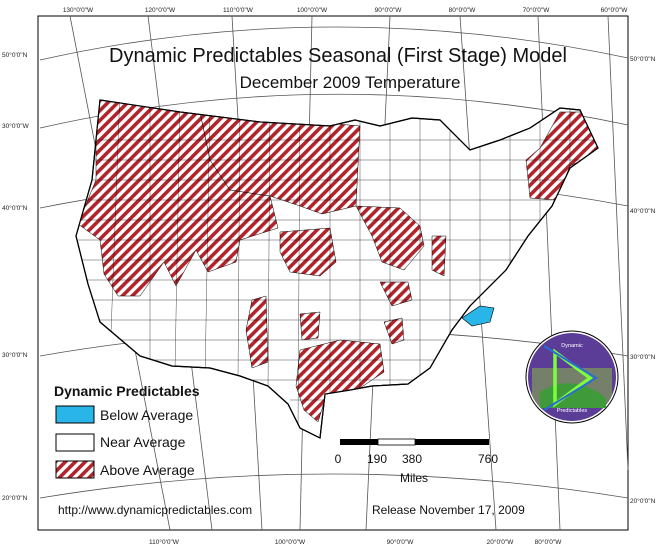 Image resolution: width=664 pixels, height=550 pixels. What do you see at coordinates (75, 469) in the screenshot?
I see `legend-swatch-above` at bounding box center [75, 469].